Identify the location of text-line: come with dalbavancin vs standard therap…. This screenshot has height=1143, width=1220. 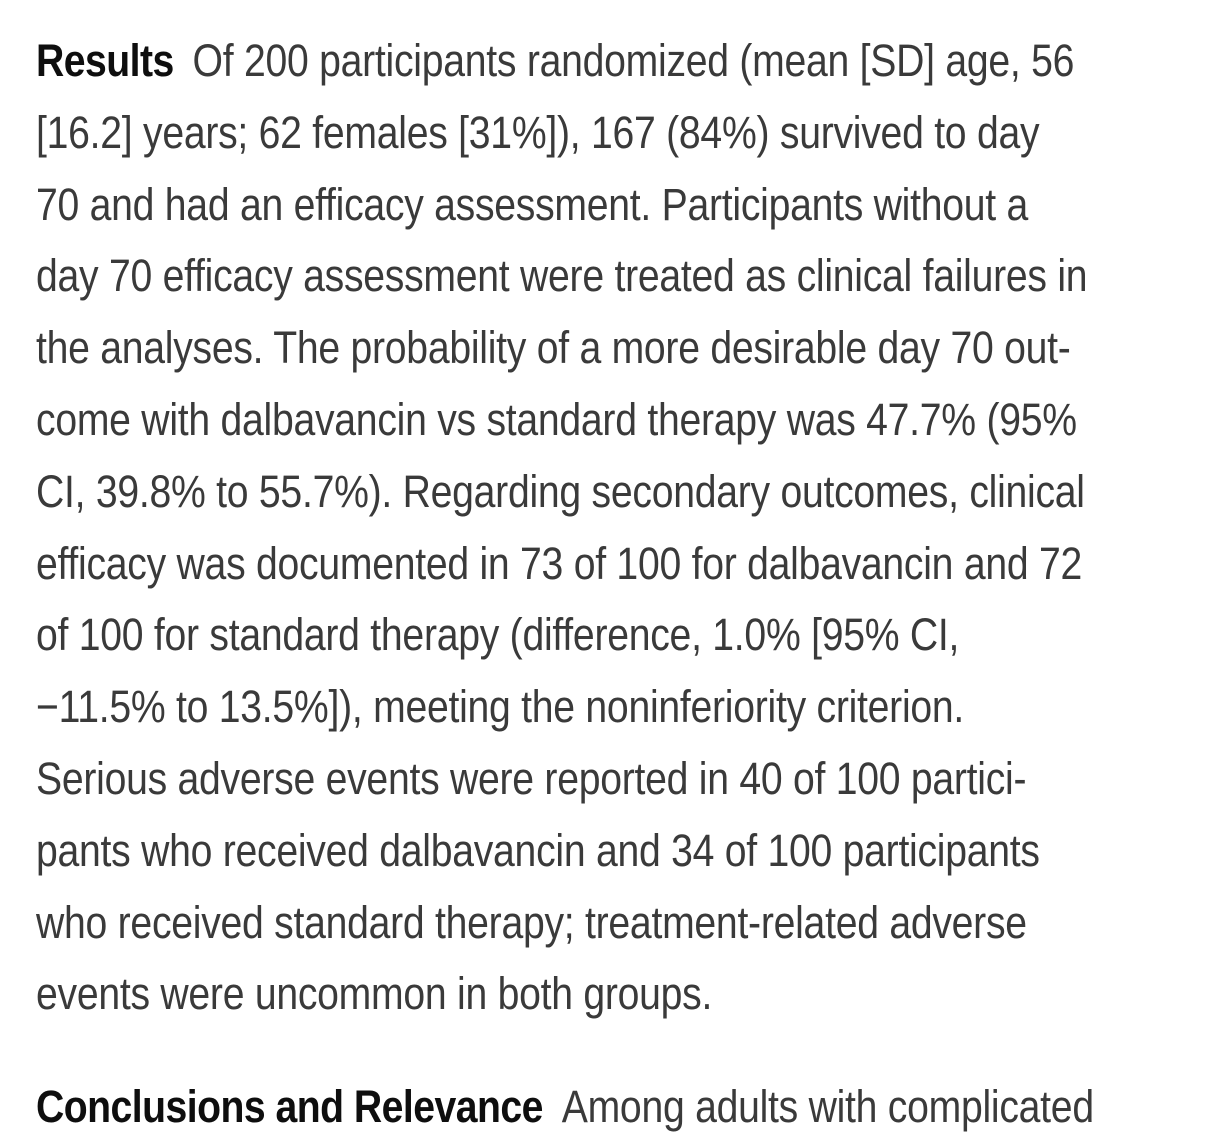
(556, 419).